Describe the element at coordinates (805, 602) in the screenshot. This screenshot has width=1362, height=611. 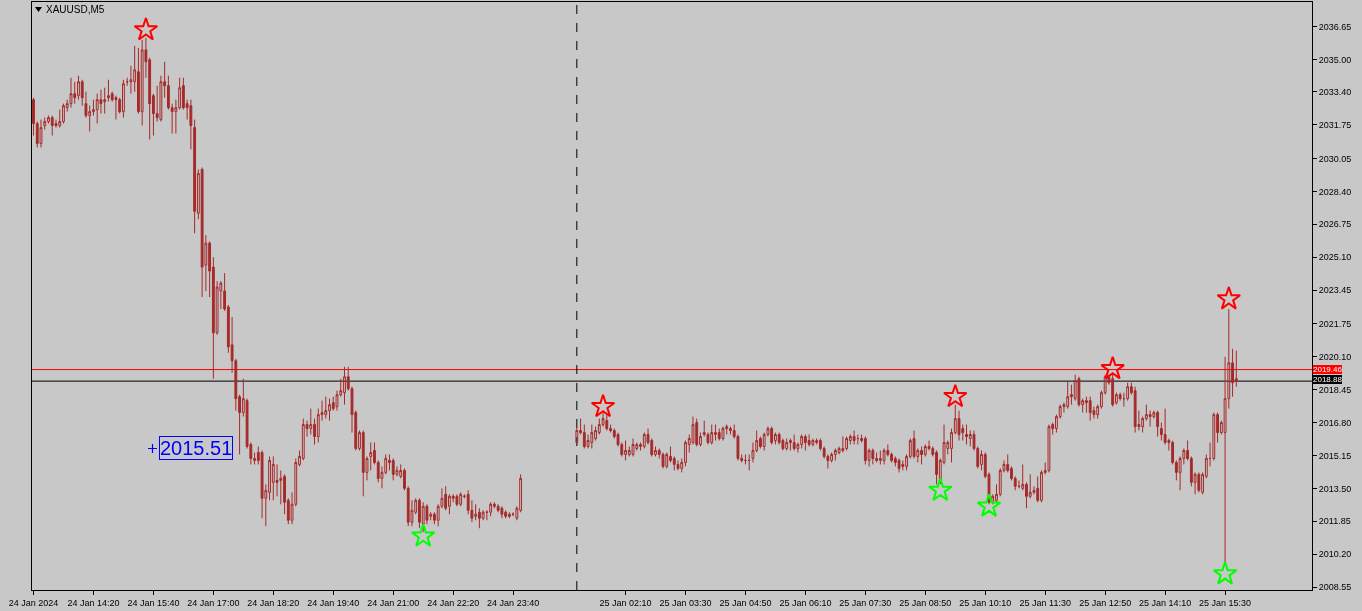
I see `x-tick-label: 25 Jan 06:10` at that location.